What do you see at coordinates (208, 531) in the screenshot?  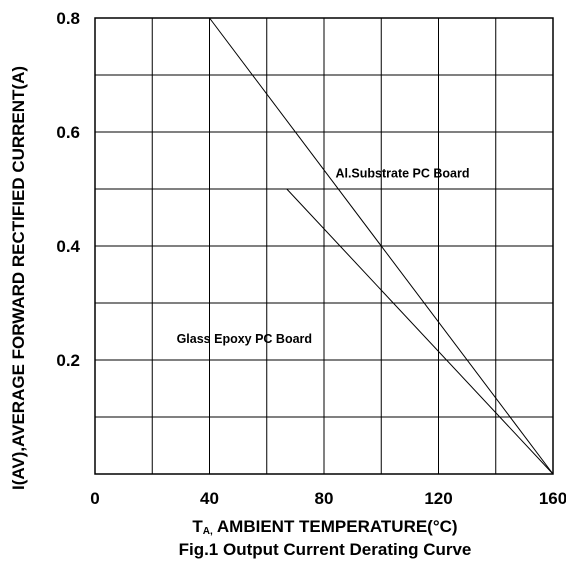 I see `x-axis-title-subscript: A,` at bounding box center [208, 531].